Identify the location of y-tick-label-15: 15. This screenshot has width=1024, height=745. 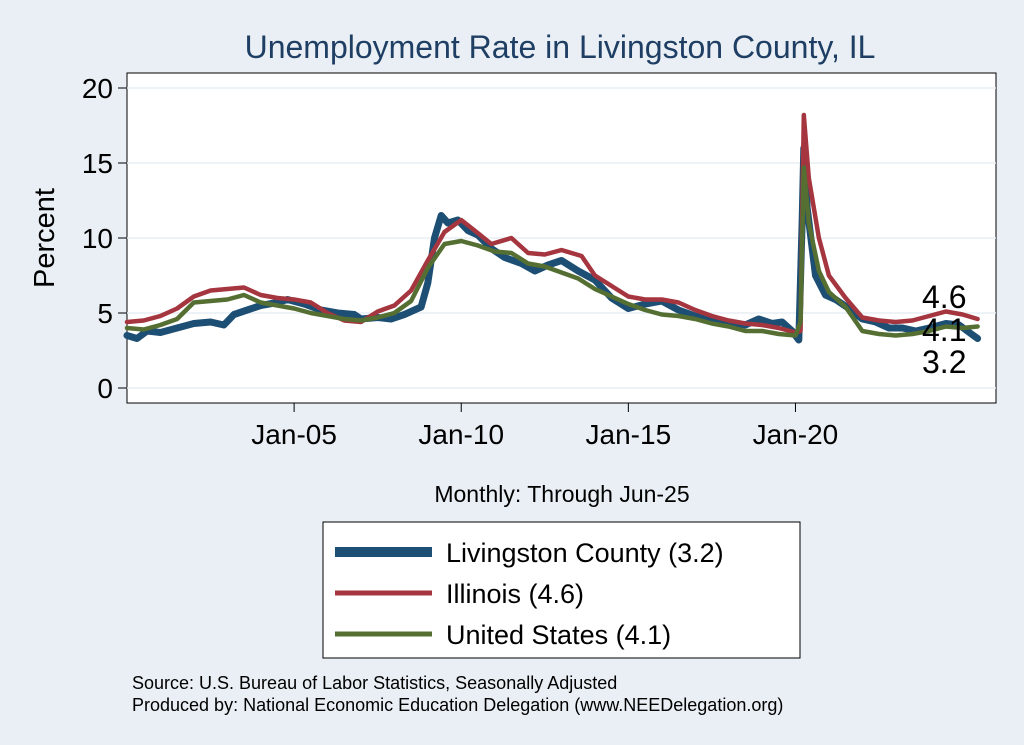
(97, 163).